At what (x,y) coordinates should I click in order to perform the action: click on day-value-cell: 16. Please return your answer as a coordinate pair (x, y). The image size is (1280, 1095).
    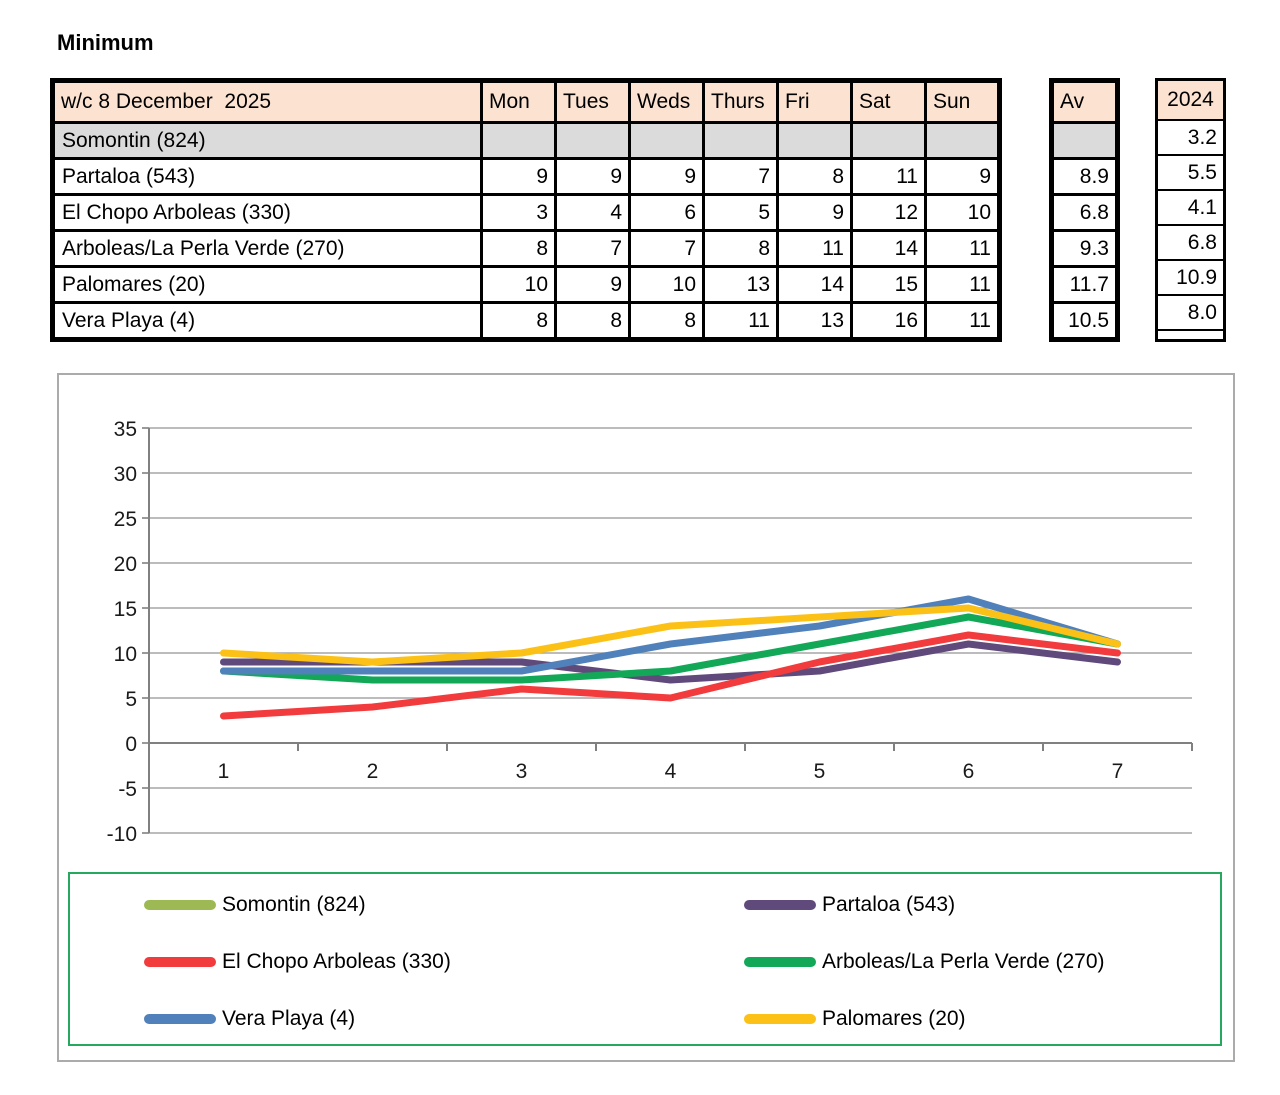
    Looking at the image, I should click on (888, 321).